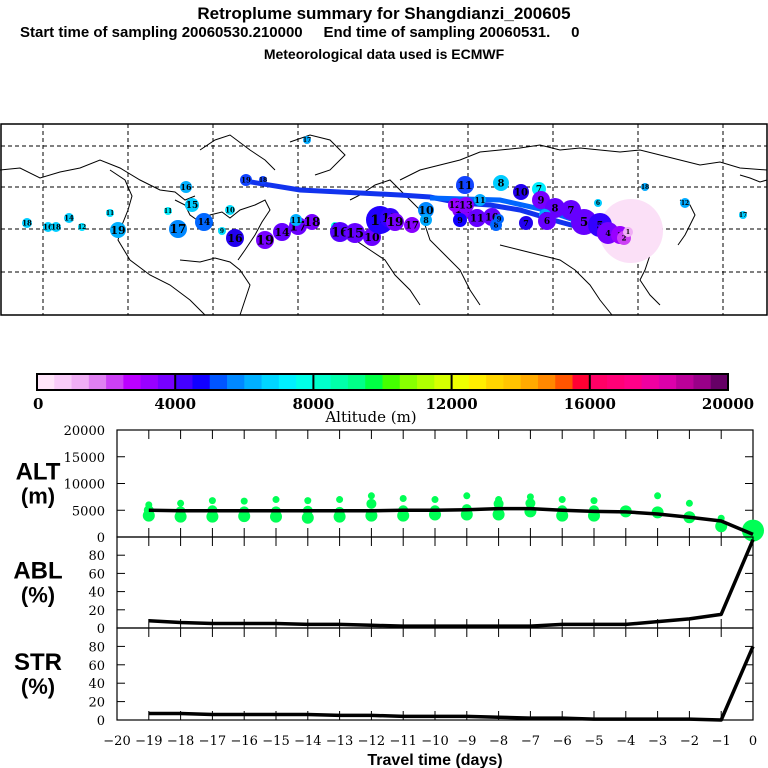  What do you see at coordinates (371, 741) in the screenshot?
I see `x-tick-label: −12` at bounding box center [371, 741].